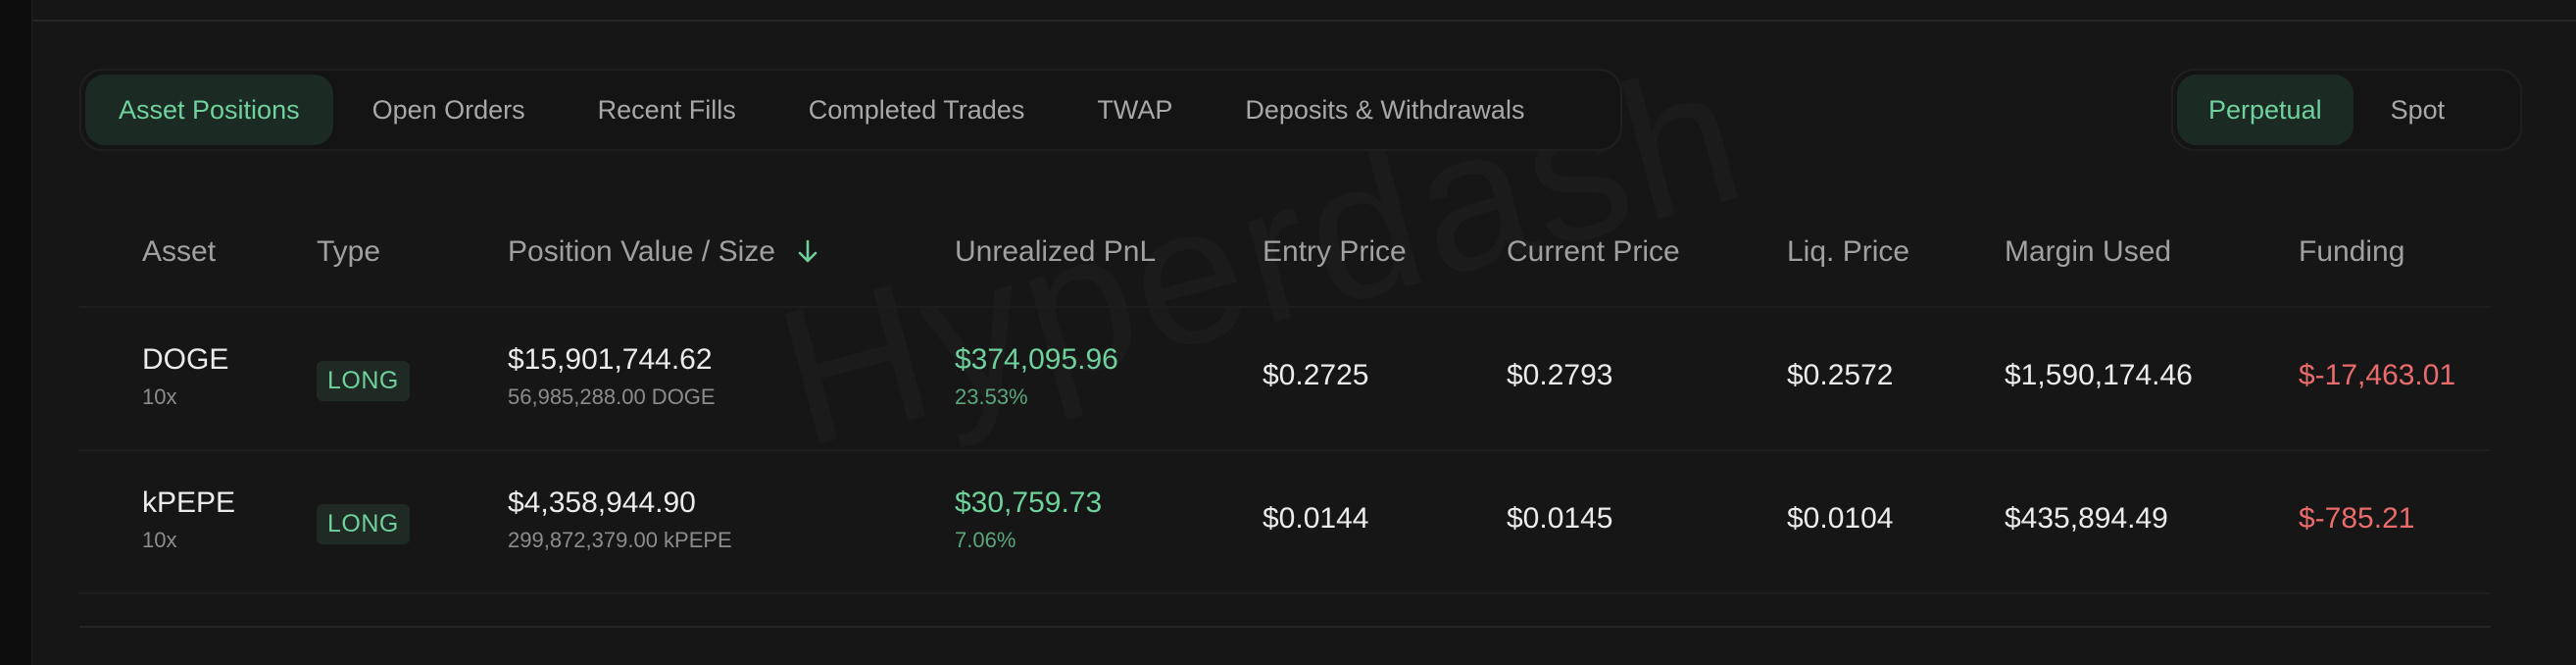 The height and width of the screenshot is (665, 2576). I want to click on margin-used: $435,894.49, so click(2086, 518).